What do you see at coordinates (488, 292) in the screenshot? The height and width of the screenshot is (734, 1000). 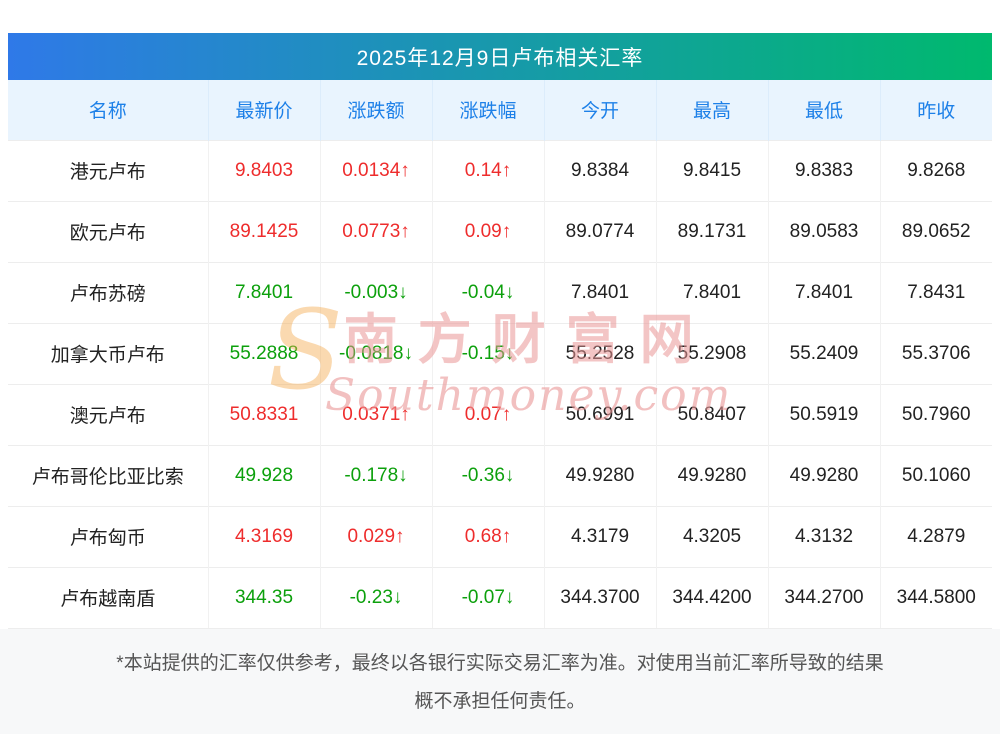 I see `cell-change-pct: -0.04↓` at bounding box center [488, 292].